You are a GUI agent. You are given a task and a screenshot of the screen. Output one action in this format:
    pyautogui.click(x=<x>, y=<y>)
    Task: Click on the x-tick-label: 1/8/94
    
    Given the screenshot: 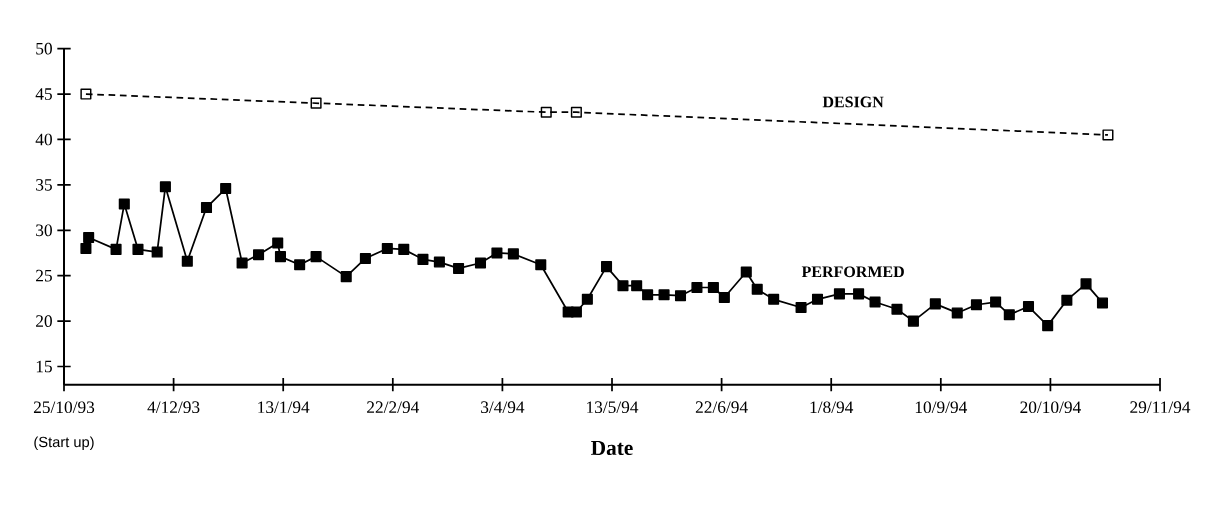 What is the action you would take?
    pyautogui.click(x=832, y=407)
    